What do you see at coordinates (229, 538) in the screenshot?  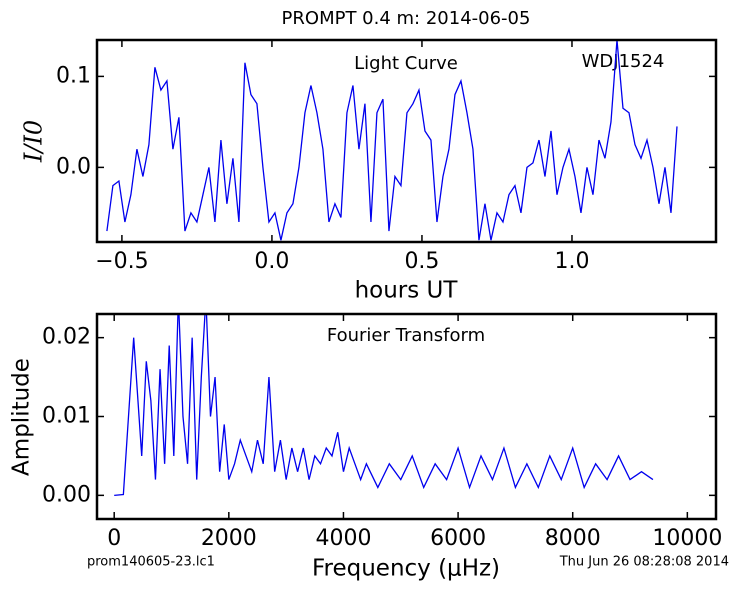 I see `x-tick-label: 2000` at bounding box center [229, 538].